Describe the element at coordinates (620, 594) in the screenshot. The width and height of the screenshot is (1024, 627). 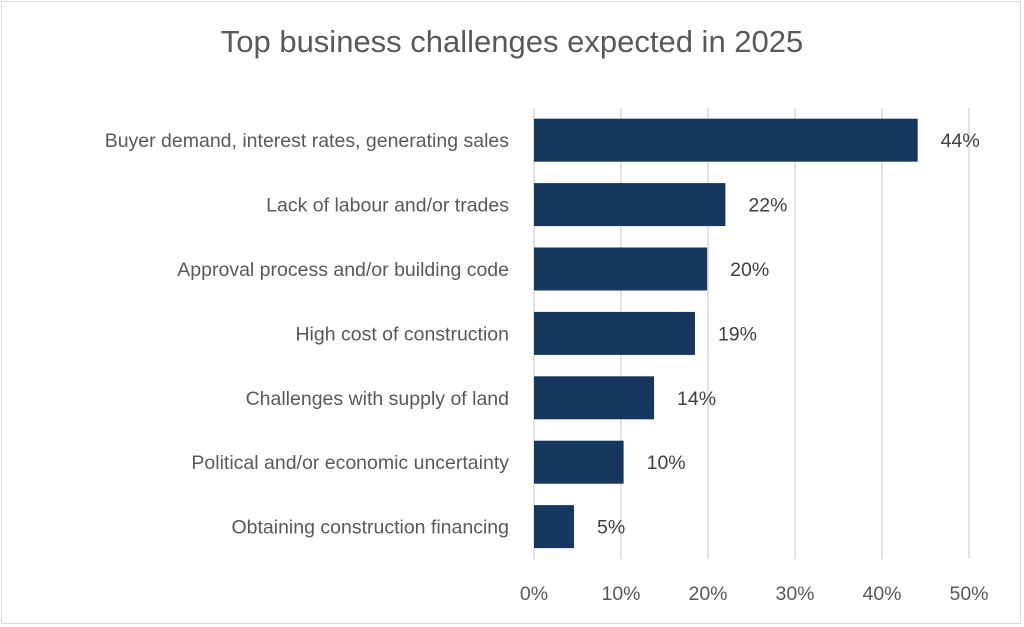
I see `x-tick-label: 10%` at that location.